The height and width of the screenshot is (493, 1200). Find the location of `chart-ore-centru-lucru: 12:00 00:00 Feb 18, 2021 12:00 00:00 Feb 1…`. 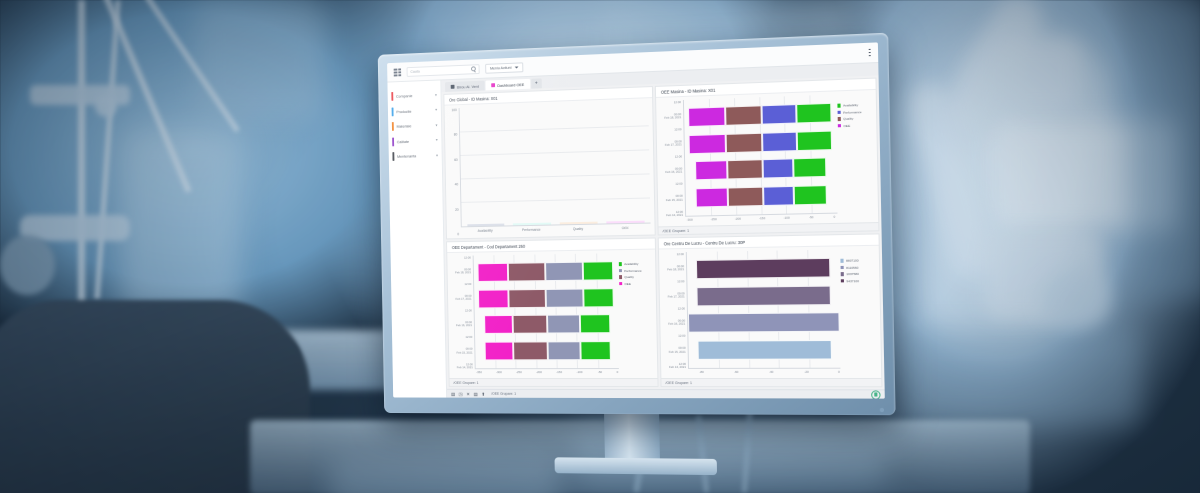

chart-ore-centru-lucru: 12:00 00:00 Feb 18, 2021 12:00 00:00 Feb 1… is located at coordinates (770, 312).